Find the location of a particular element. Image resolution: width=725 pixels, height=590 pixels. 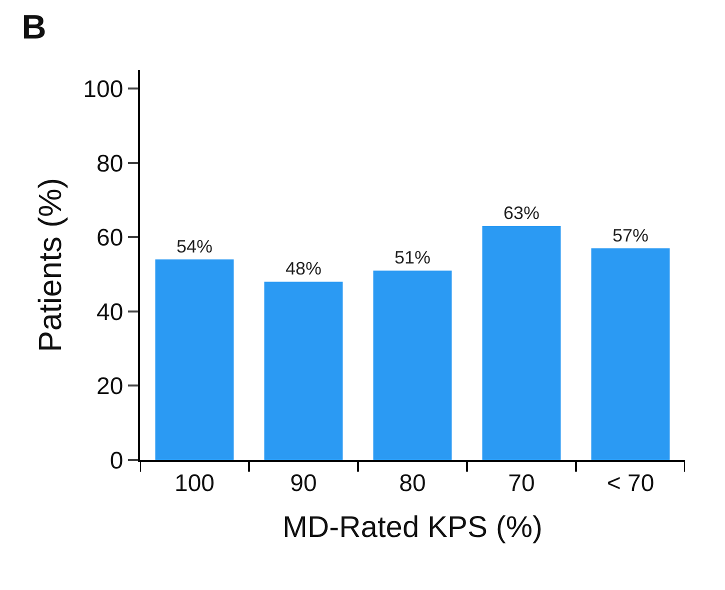

data-label: 63% is located at coordinates (521, 213).